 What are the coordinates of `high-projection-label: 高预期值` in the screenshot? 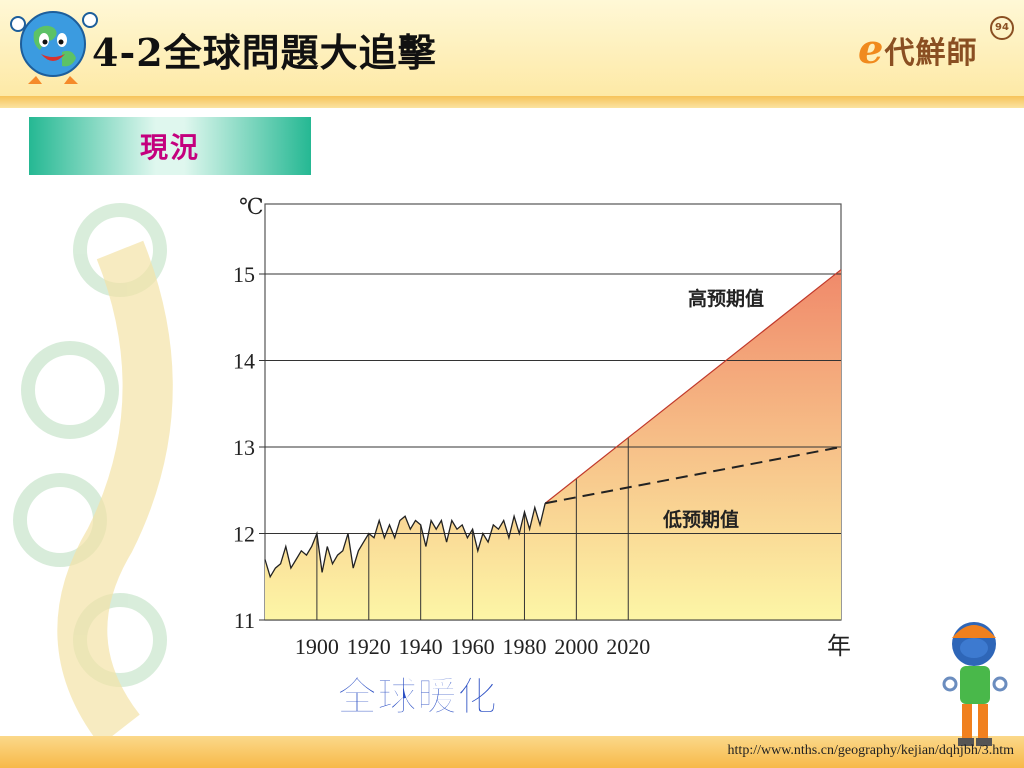 It's located at (726, 298).